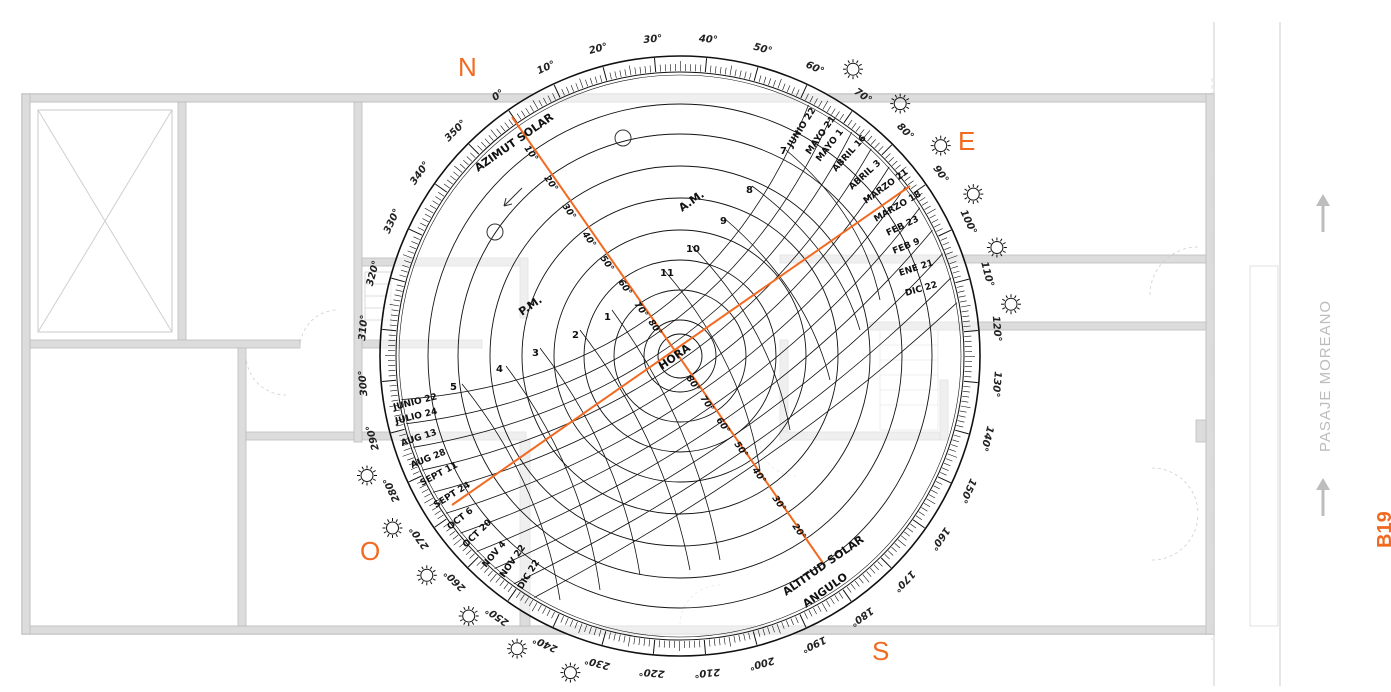 Image resolution: width=1391 pixels, height=692 pixels. What do you see at coordinates (619, 271) in the screenshot?
I see `date-curve` at bounding box center [619, 271].